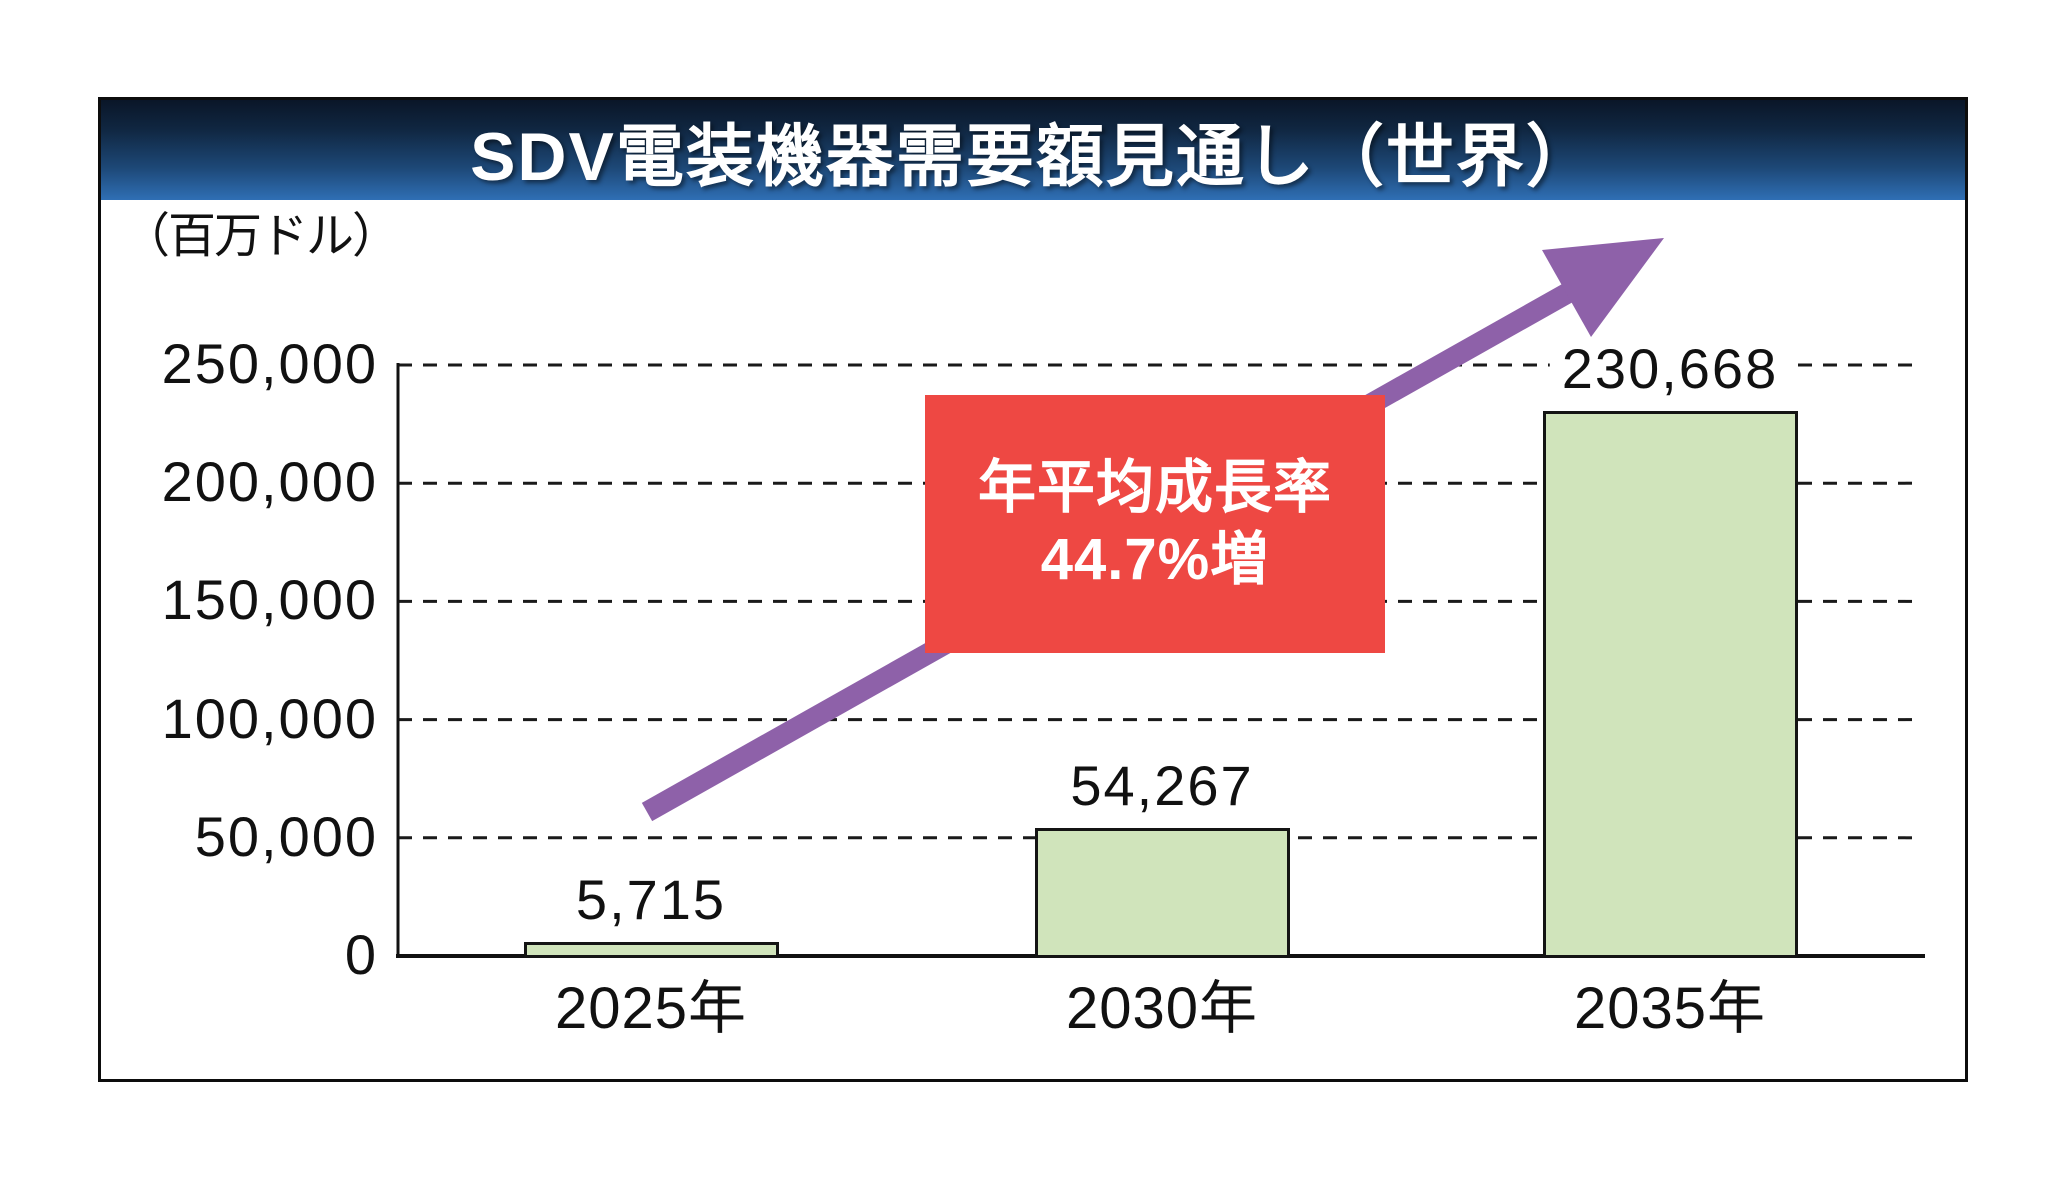 The image size is (2067, 1181). Describe the element at coordinates (1670, 1008) in the screenshot. I see `x-tick-label-2035年: 2035年` at that location.